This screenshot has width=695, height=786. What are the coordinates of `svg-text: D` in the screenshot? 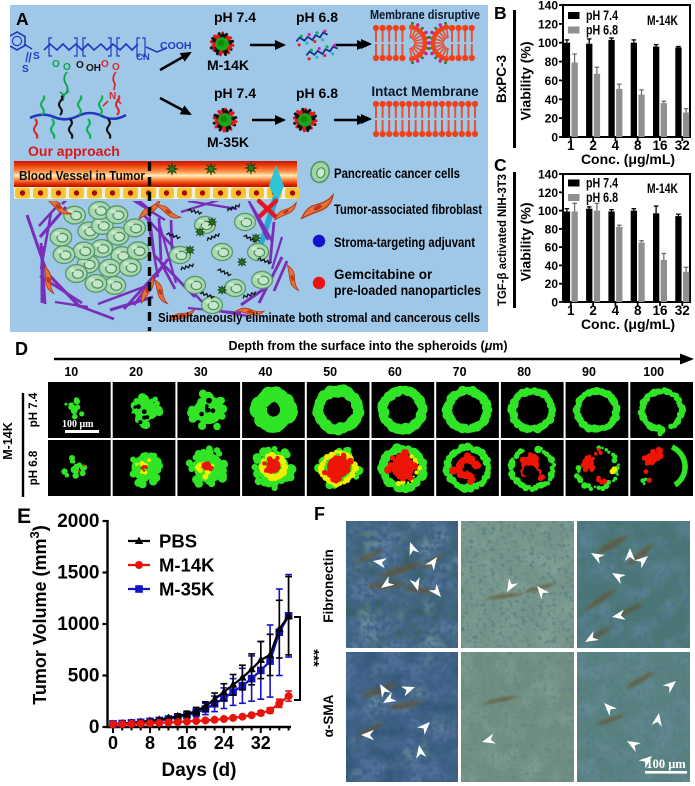 It's located at (21, 349).